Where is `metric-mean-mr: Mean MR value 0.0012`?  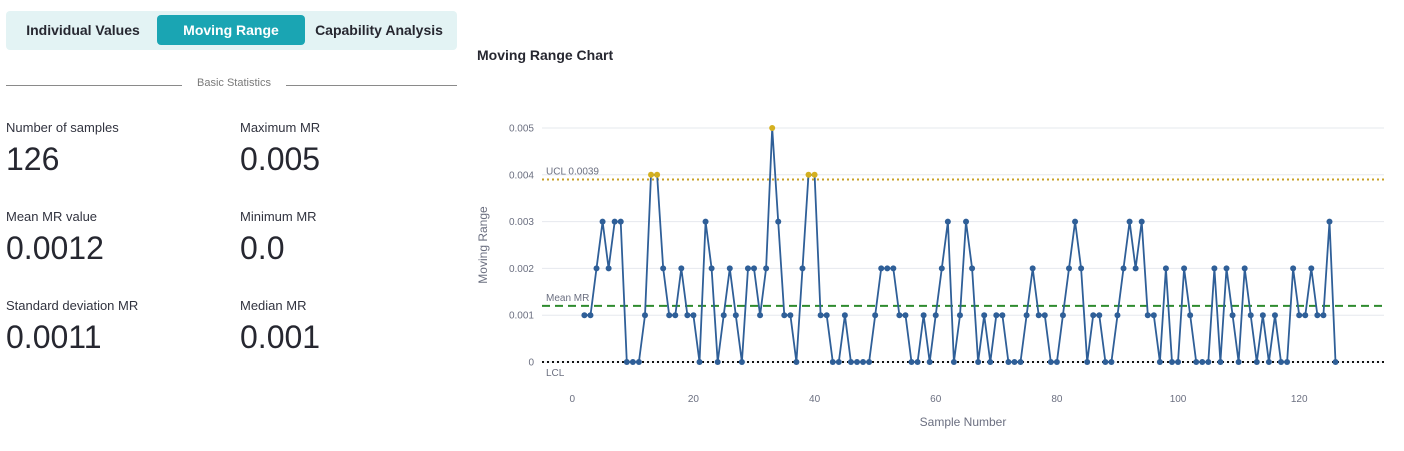 metric-mean-mr: Mean MR value 0.0012 is located at coordinates (55, 238).